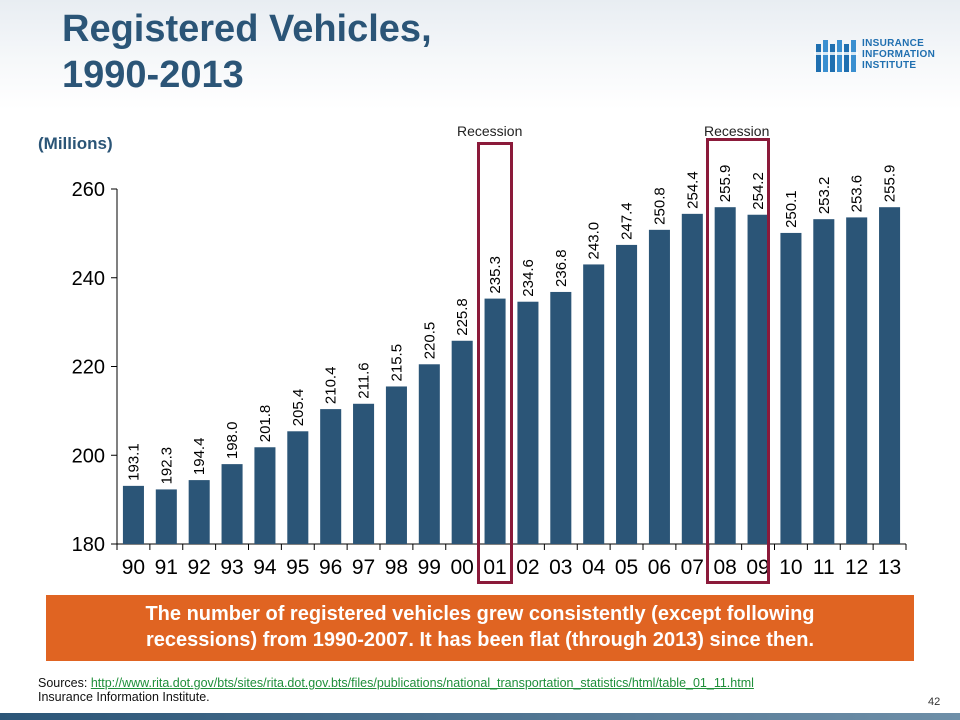 The image size is (960, 720). I want to click on recession-label-2001: Recession, so click(490, 131).